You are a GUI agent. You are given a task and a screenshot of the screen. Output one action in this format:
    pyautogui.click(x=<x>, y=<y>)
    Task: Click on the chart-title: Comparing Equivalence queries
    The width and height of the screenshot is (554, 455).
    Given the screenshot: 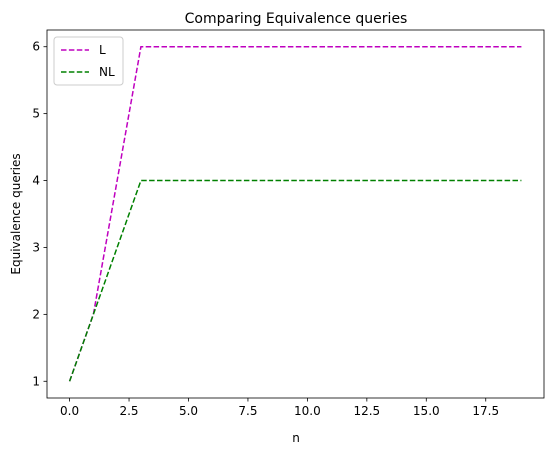 What is the action you would take?
    pyautogui.click(x=296, y=19)
    